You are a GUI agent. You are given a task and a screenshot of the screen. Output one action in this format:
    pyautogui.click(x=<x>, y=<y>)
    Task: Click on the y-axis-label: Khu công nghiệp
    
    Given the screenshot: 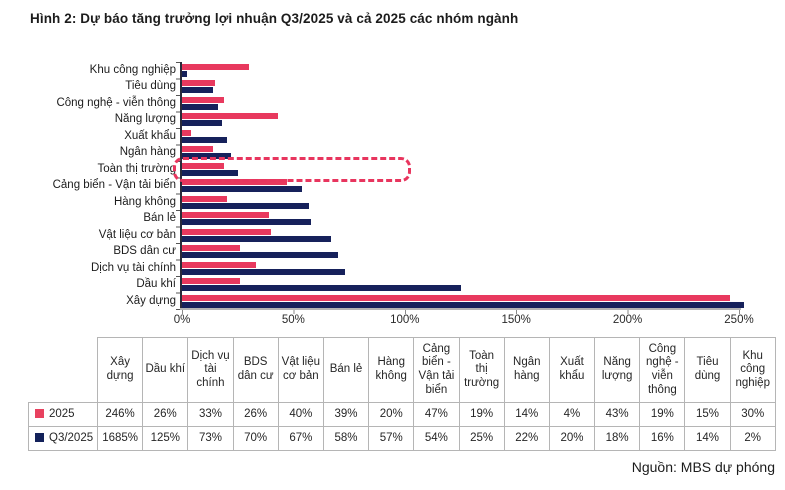 What is the action you would take?
    pyautogui.click(x=132, y=70)
    